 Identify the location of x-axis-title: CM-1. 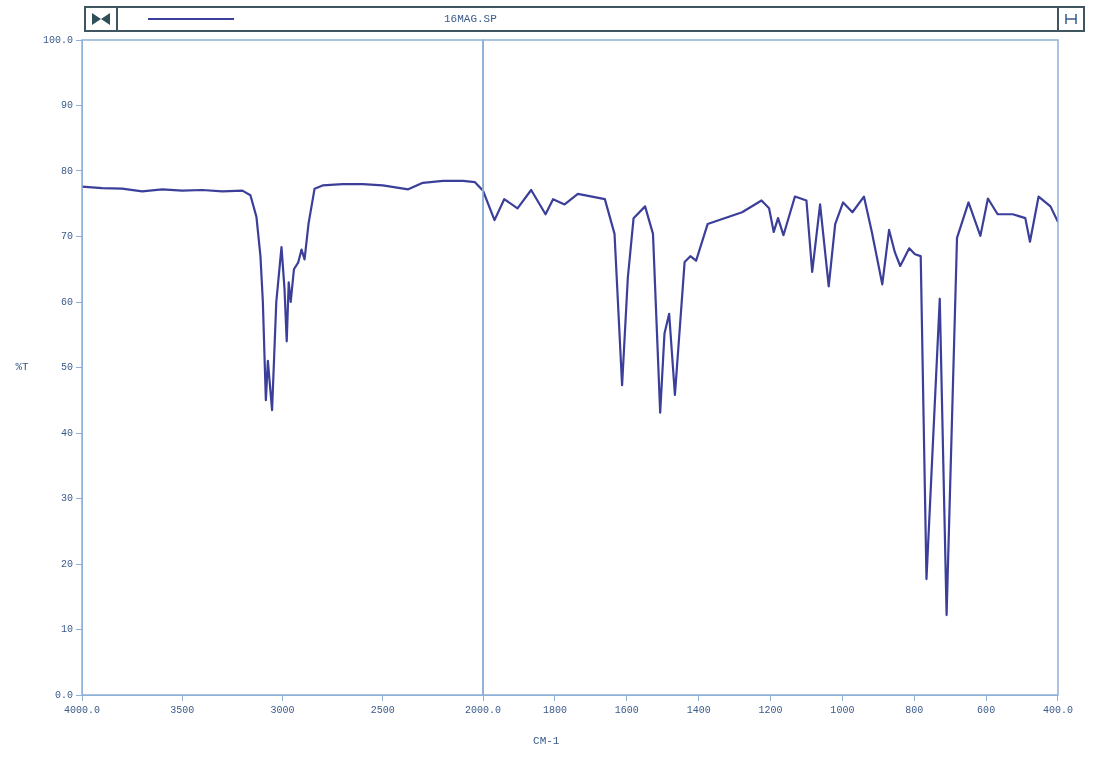
(546, 740).